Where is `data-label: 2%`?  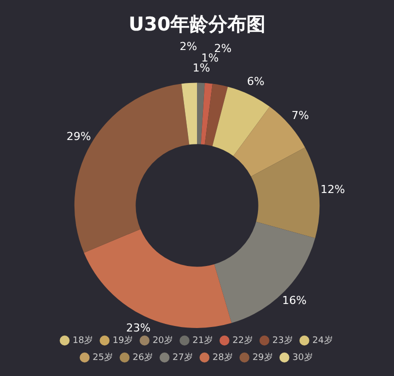 data-label: 2% is located at coordinates (189, 46).